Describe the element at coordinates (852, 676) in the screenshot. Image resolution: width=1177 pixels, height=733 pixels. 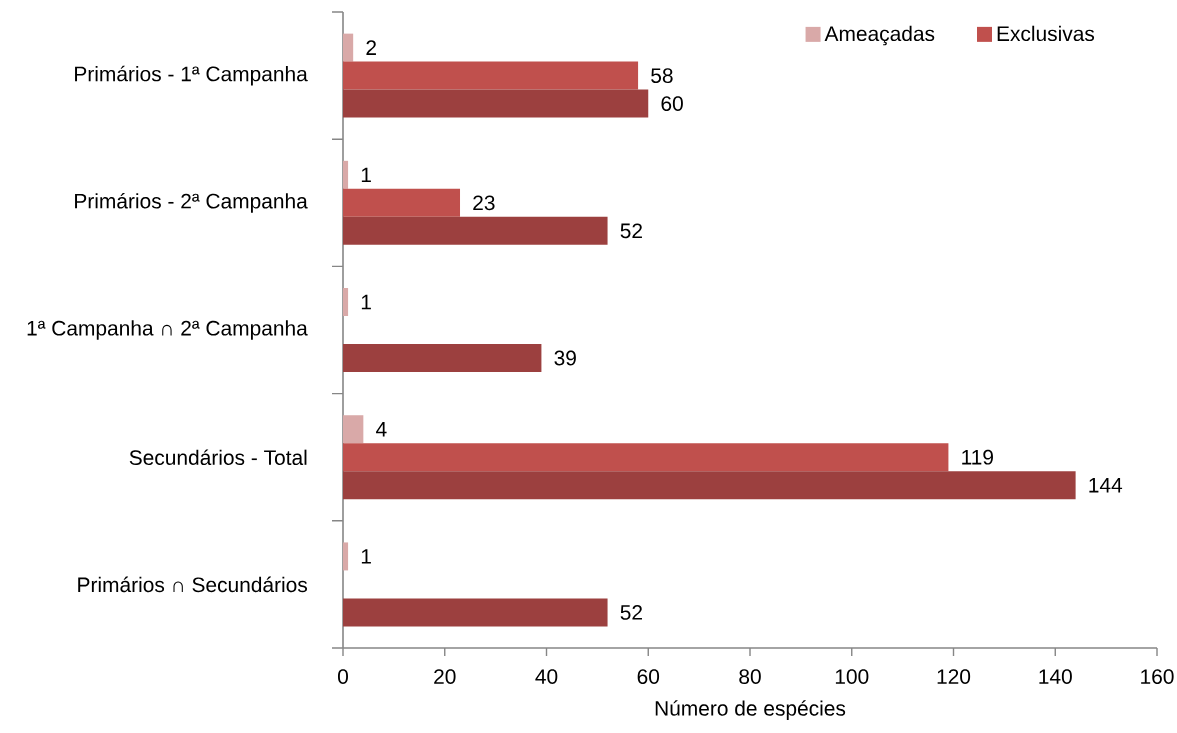
I see `x-tick-label: 100` at that location.